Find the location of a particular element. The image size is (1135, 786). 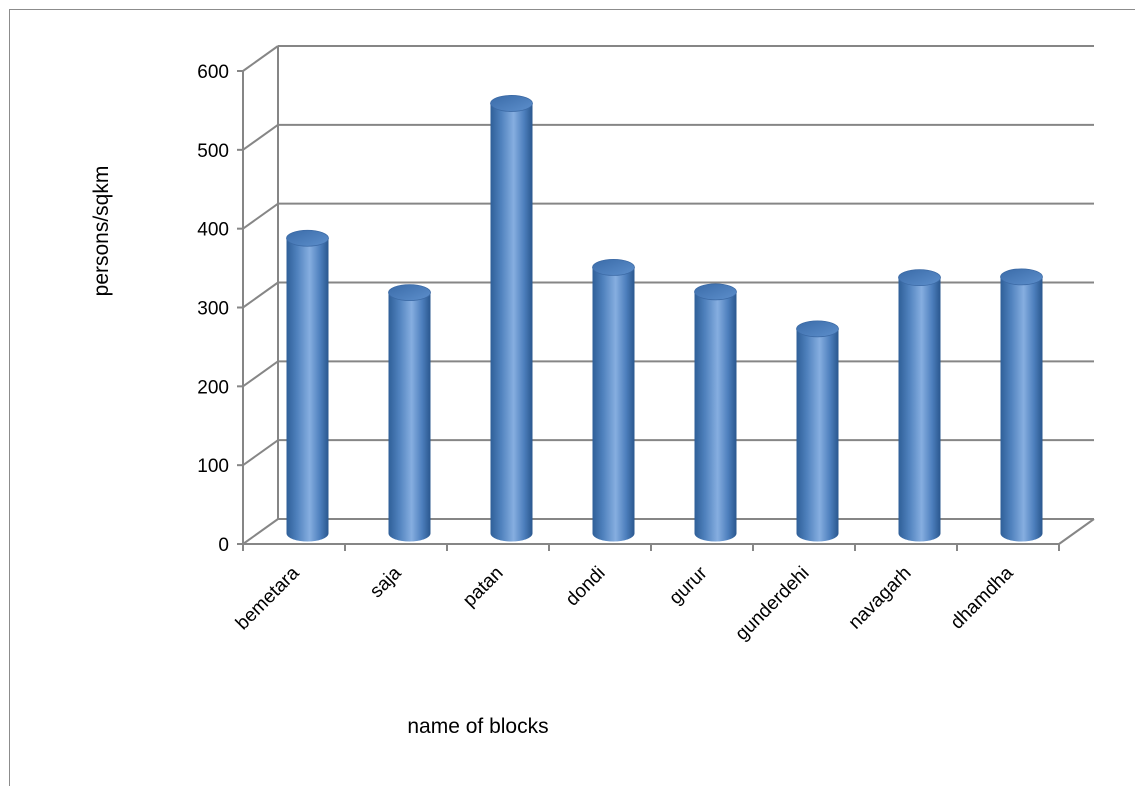

bar-gurur is located at coordinates (715, 412).